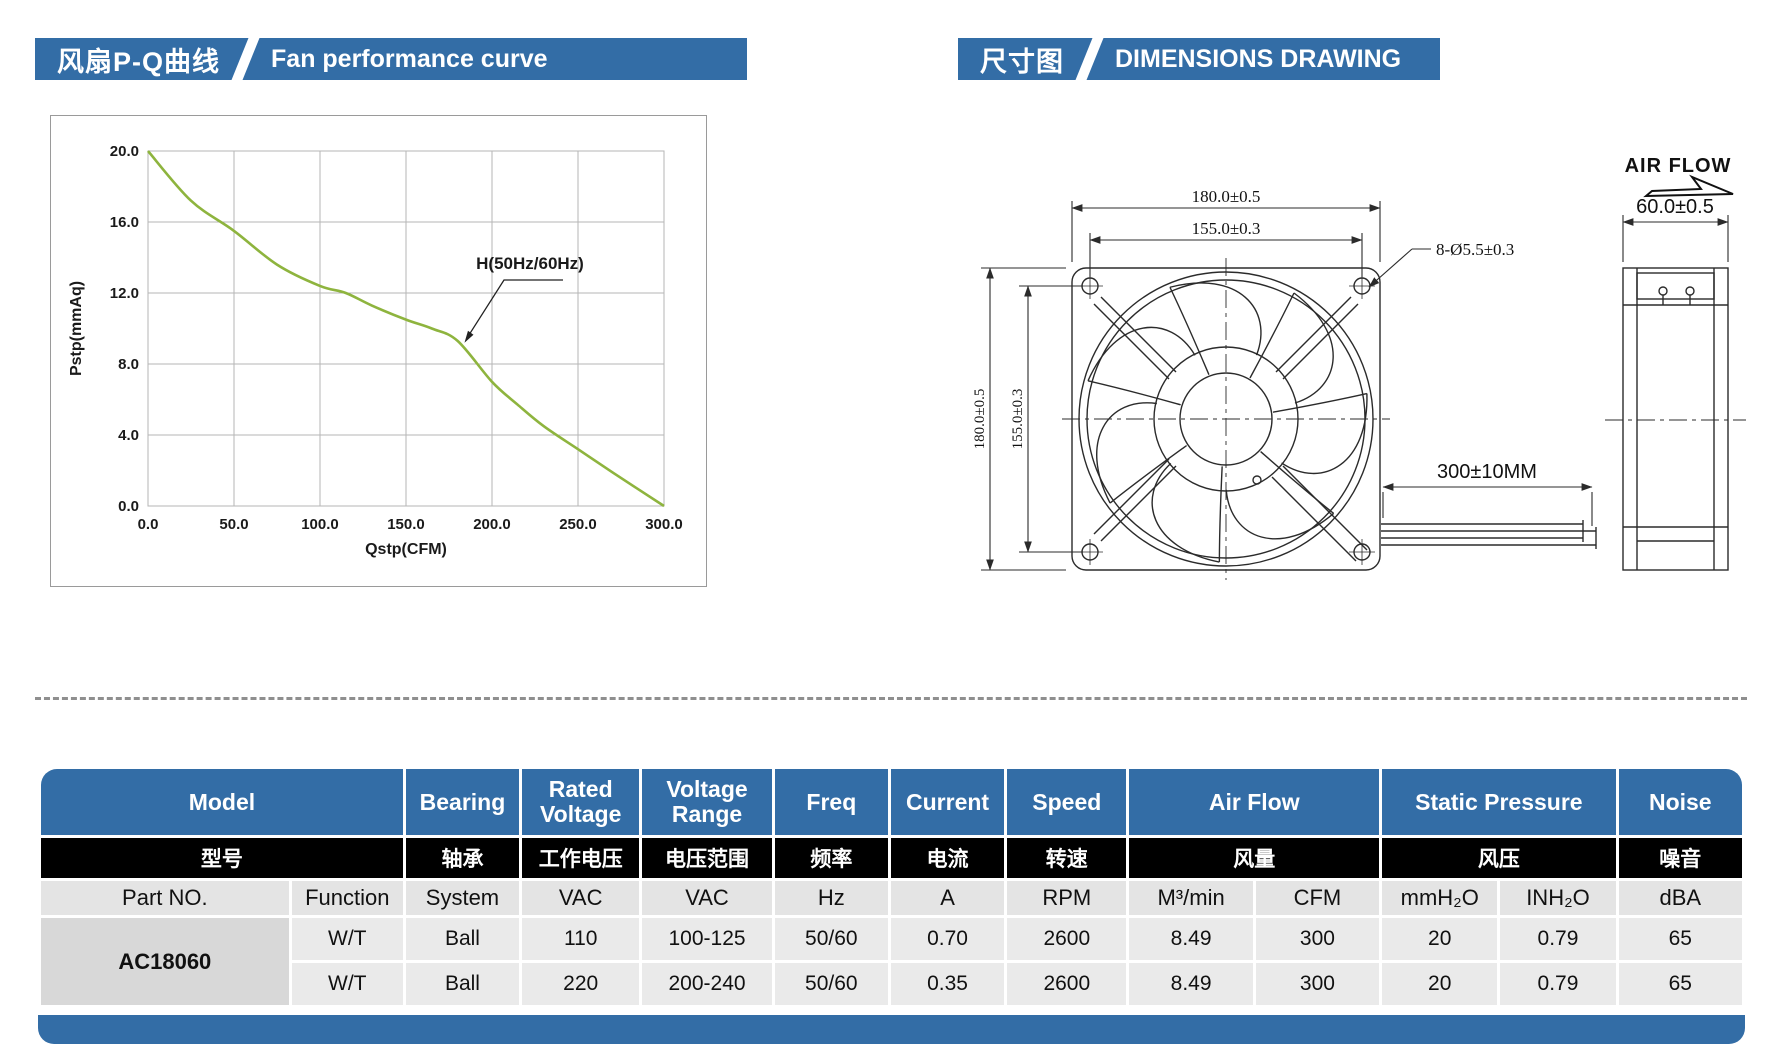  Describe the element at coordinates (581, 898) in the screenshot. I see `unit-vac-rated: VAC` at that location.